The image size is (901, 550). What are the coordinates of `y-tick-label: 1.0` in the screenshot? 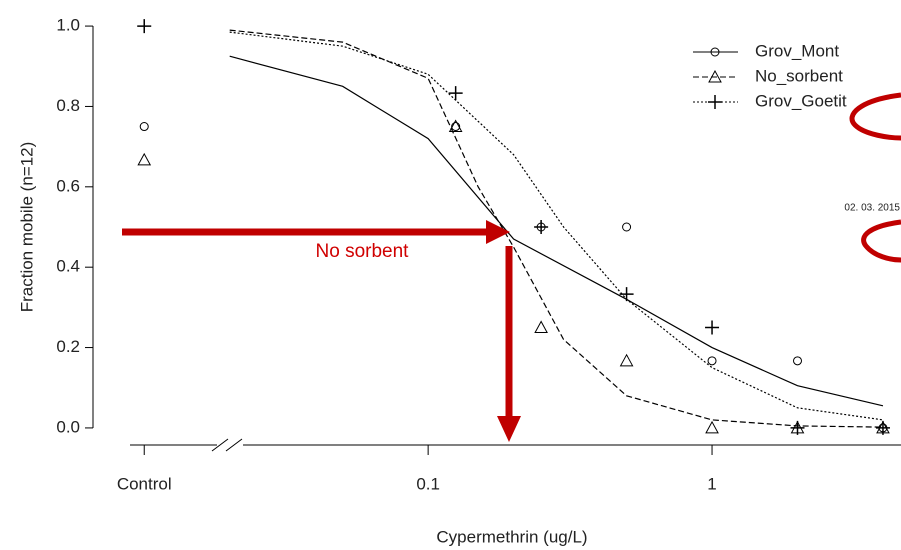 It's located at (68, 25).